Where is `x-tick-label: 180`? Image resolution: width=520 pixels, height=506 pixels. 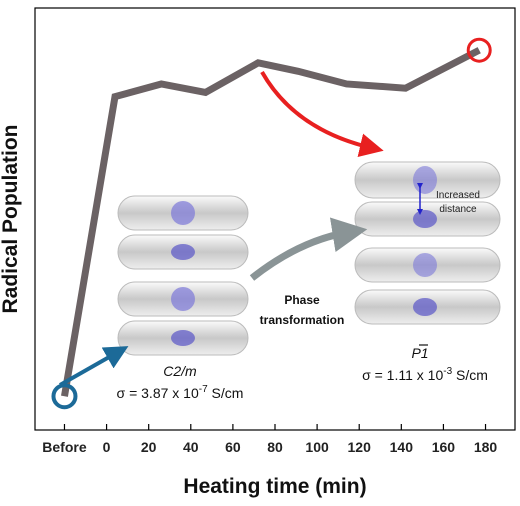
x-tick-label: 180 is located at coordinates (486, 447).